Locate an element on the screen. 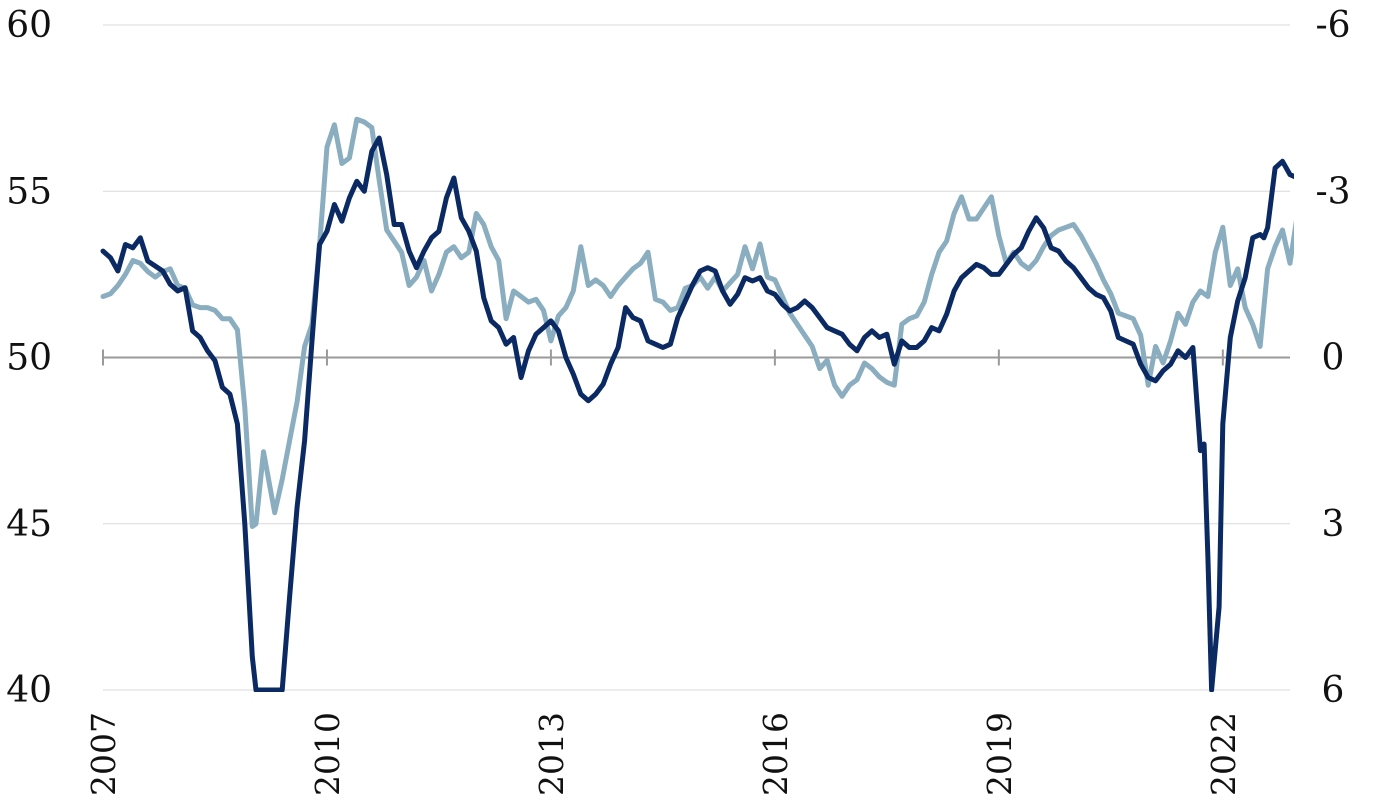 This screenshot has width=1380, height=800. axis-ticks is located at coordinates (663, 357).